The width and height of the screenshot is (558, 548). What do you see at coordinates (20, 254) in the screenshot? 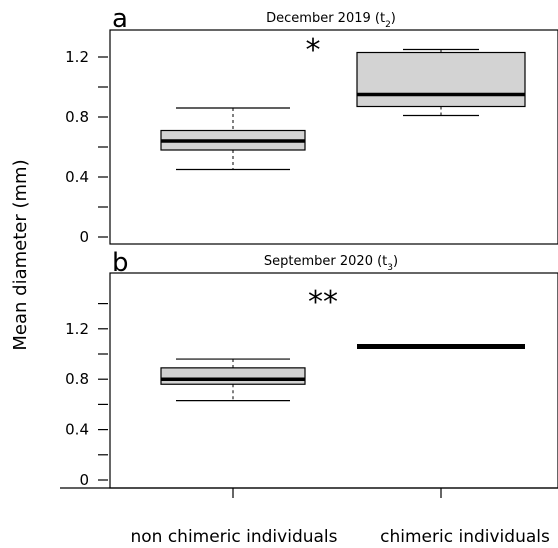
I see `y-axis-label: Mean diameter (mm)` at bounding box center [20, 254].